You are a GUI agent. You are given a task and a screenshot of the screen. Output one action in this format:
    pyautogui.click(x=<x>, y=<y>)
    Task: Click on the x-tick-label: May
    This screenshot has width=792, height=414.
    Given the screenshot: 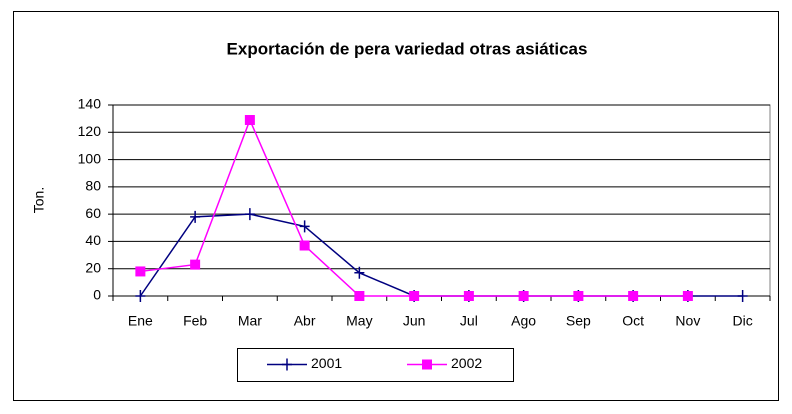 What is the action you would take?
    pyautogui.click(x=359, y=321)
    